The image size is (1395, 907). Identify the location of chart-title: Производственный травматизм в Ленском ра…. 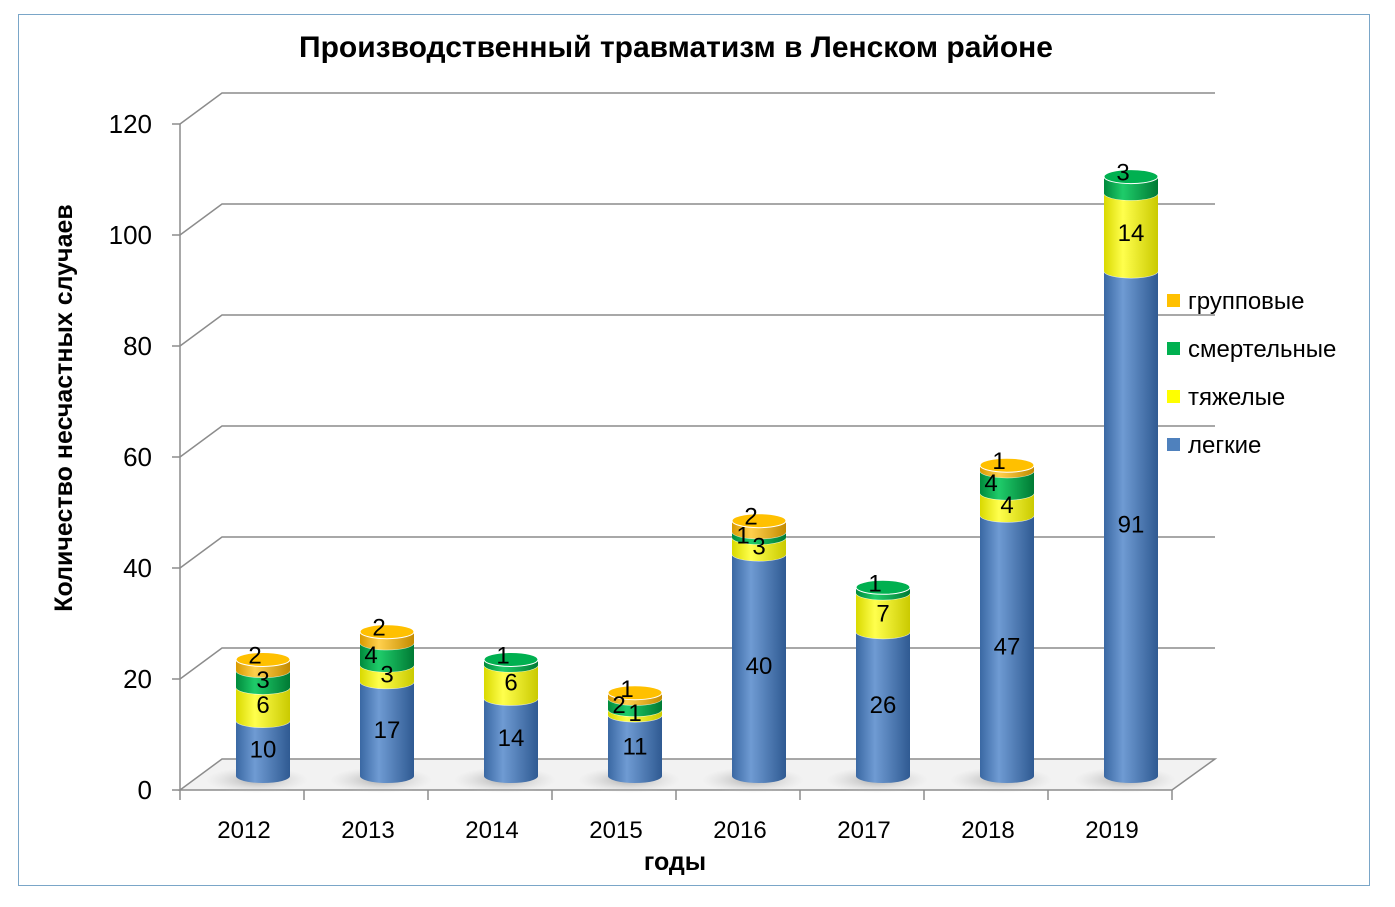
(676, 47).